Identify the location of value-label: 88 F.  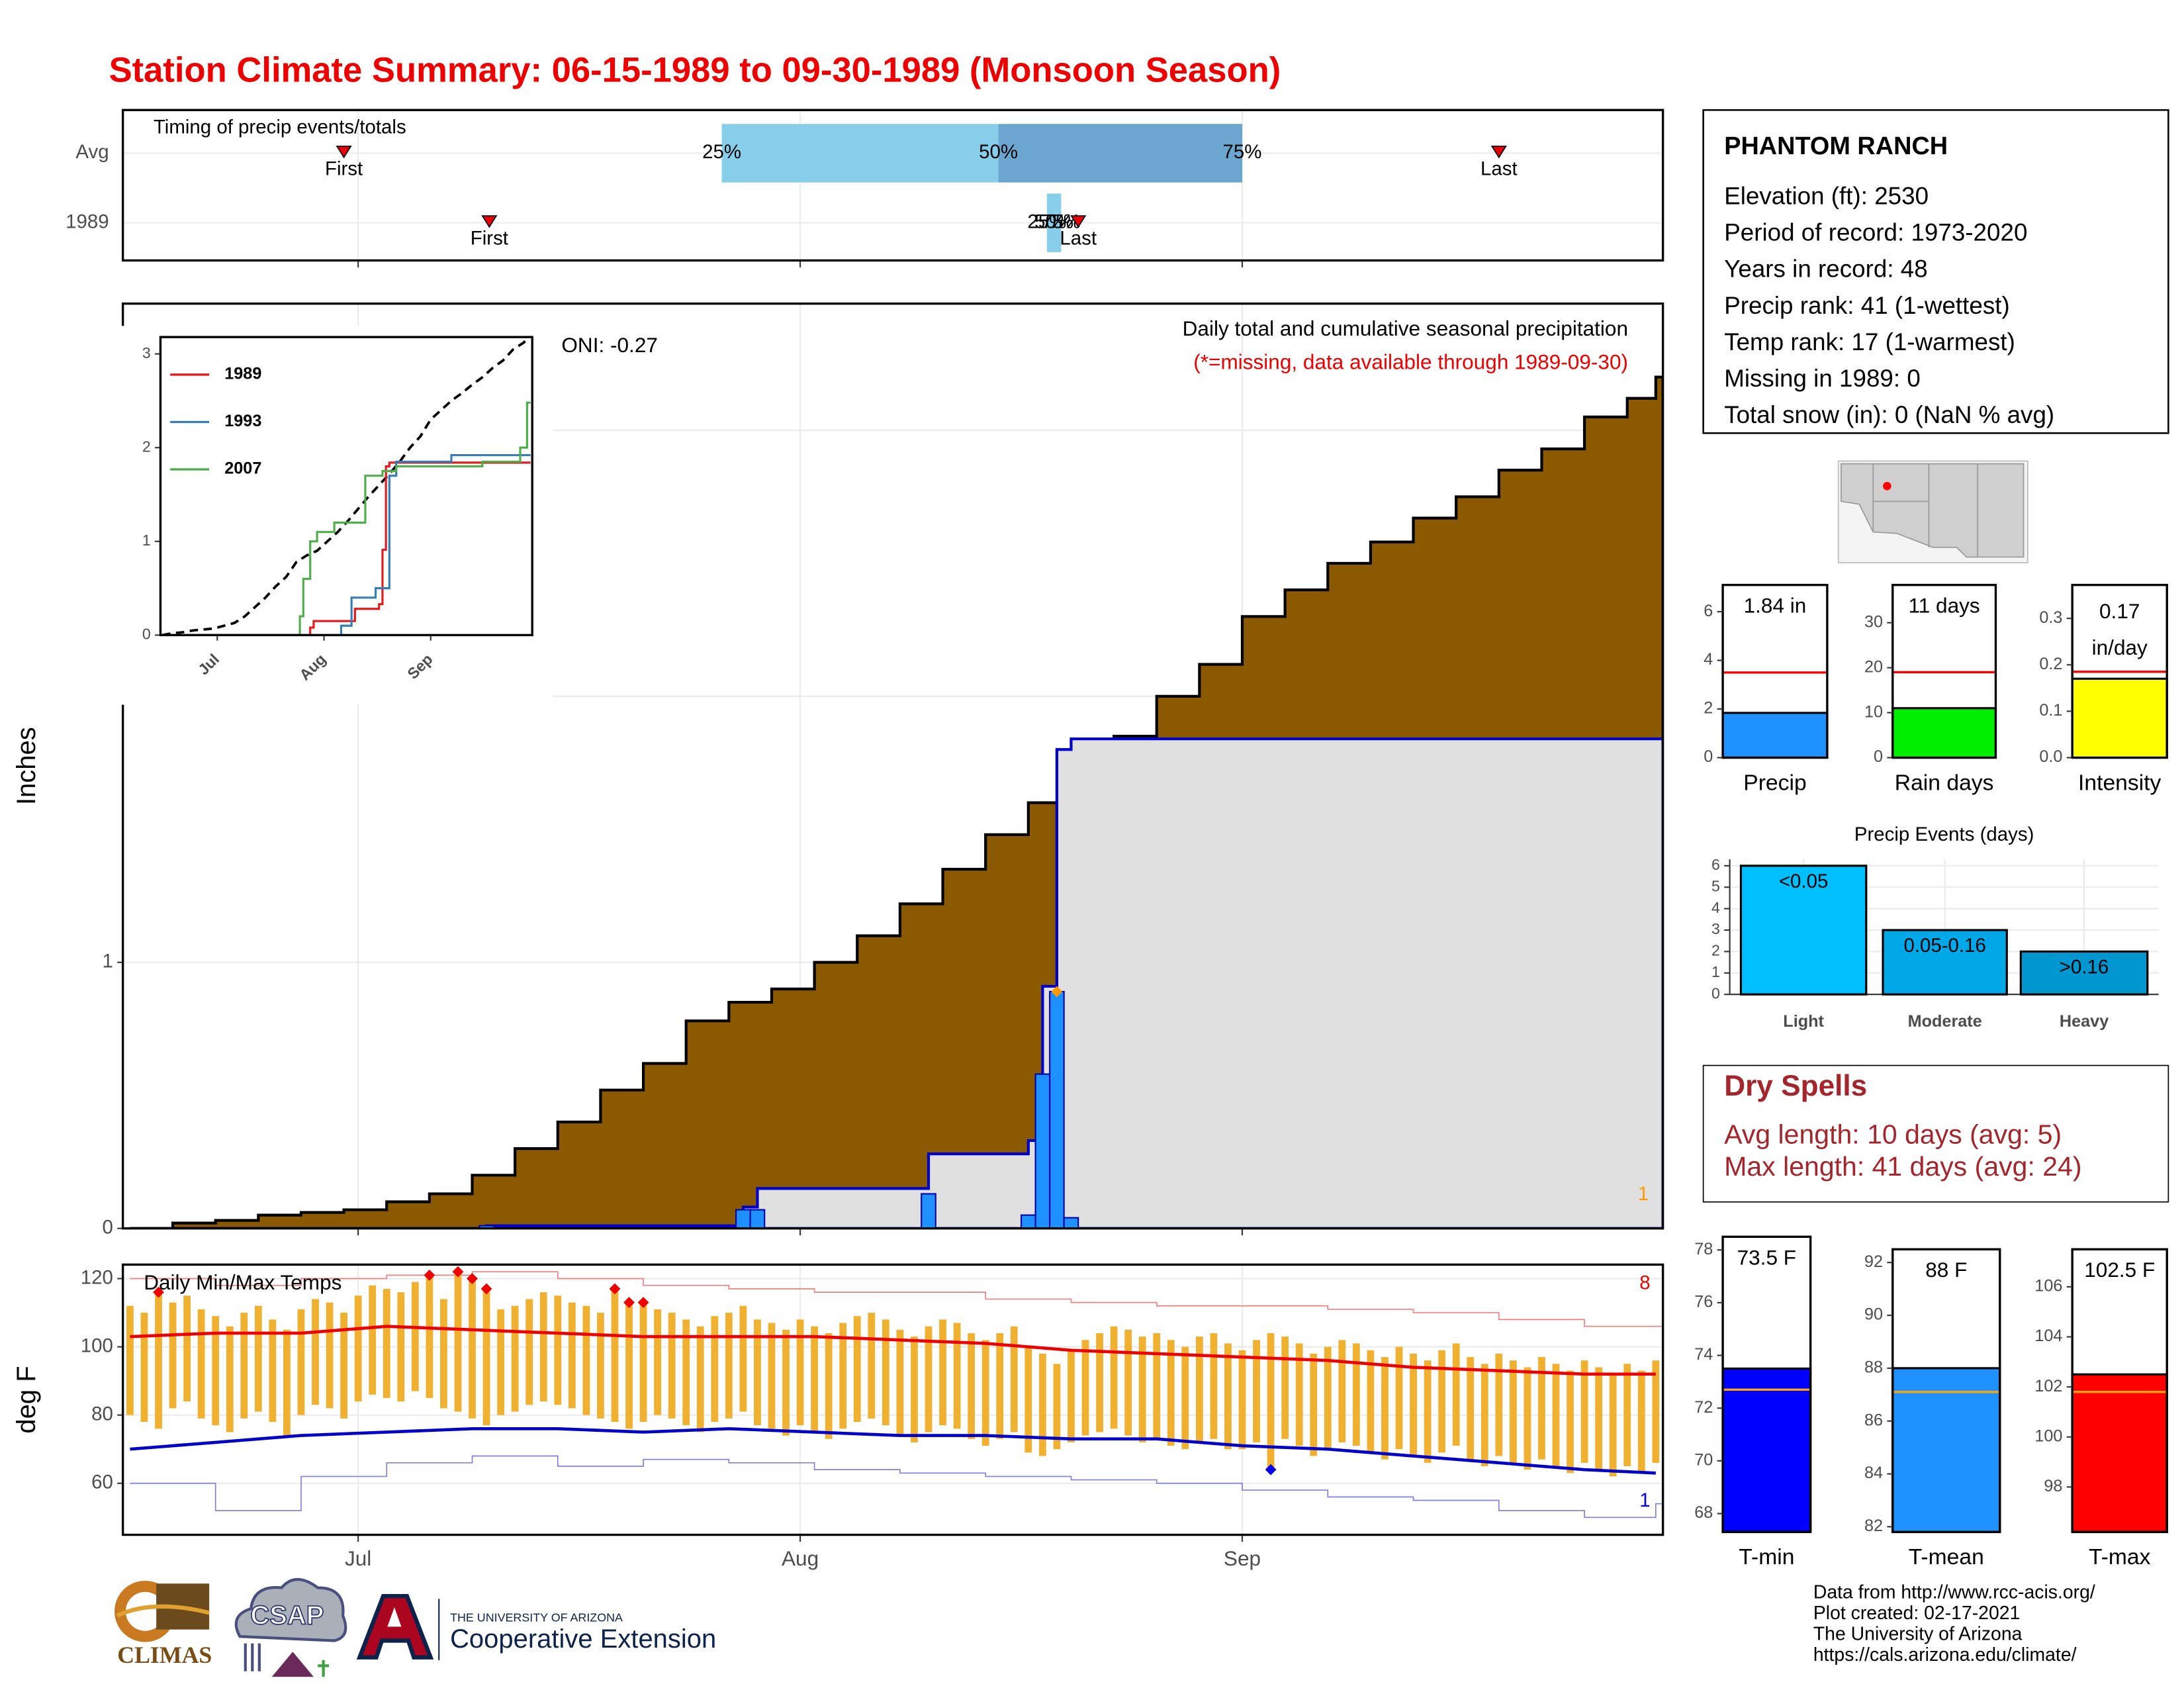
(1946, 1270).